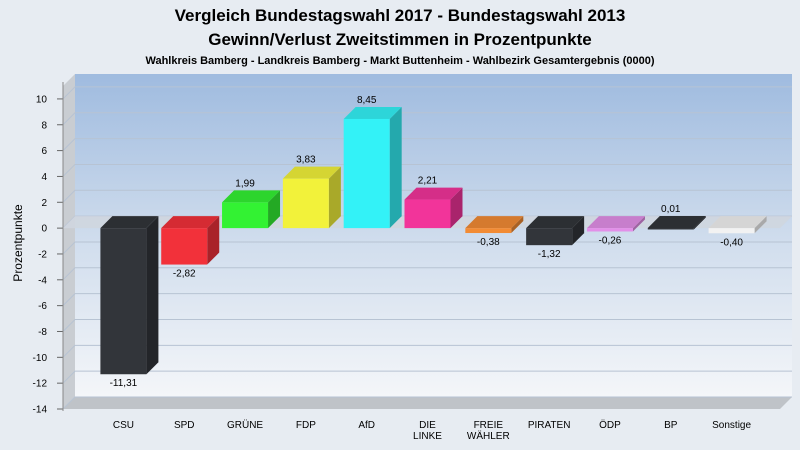 The image size is (800, 450). I want to click on y-tick-label: 4, so click(44, 177).